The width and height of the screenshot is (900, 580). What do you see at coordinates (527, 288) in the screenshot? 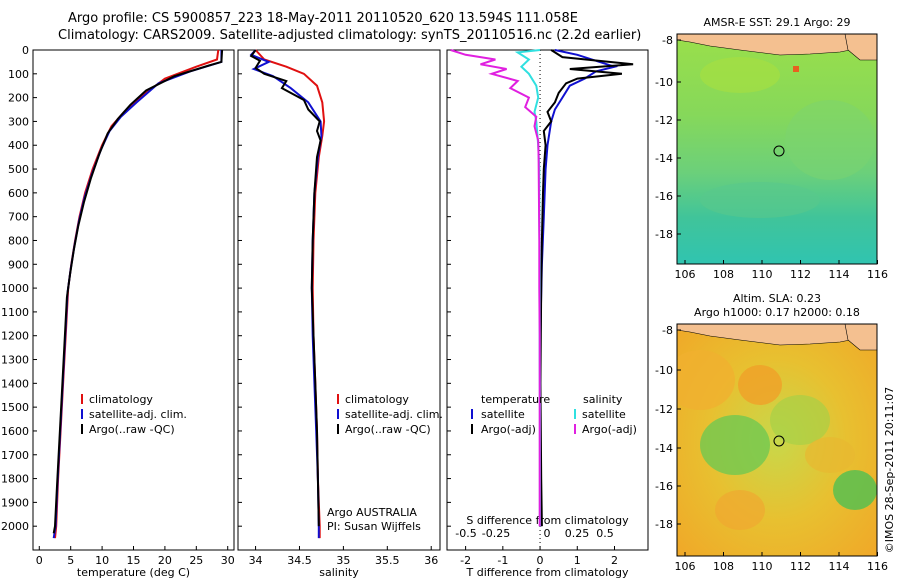
I see `series-line-salinity-satellite` at bounding box center [527, 288].